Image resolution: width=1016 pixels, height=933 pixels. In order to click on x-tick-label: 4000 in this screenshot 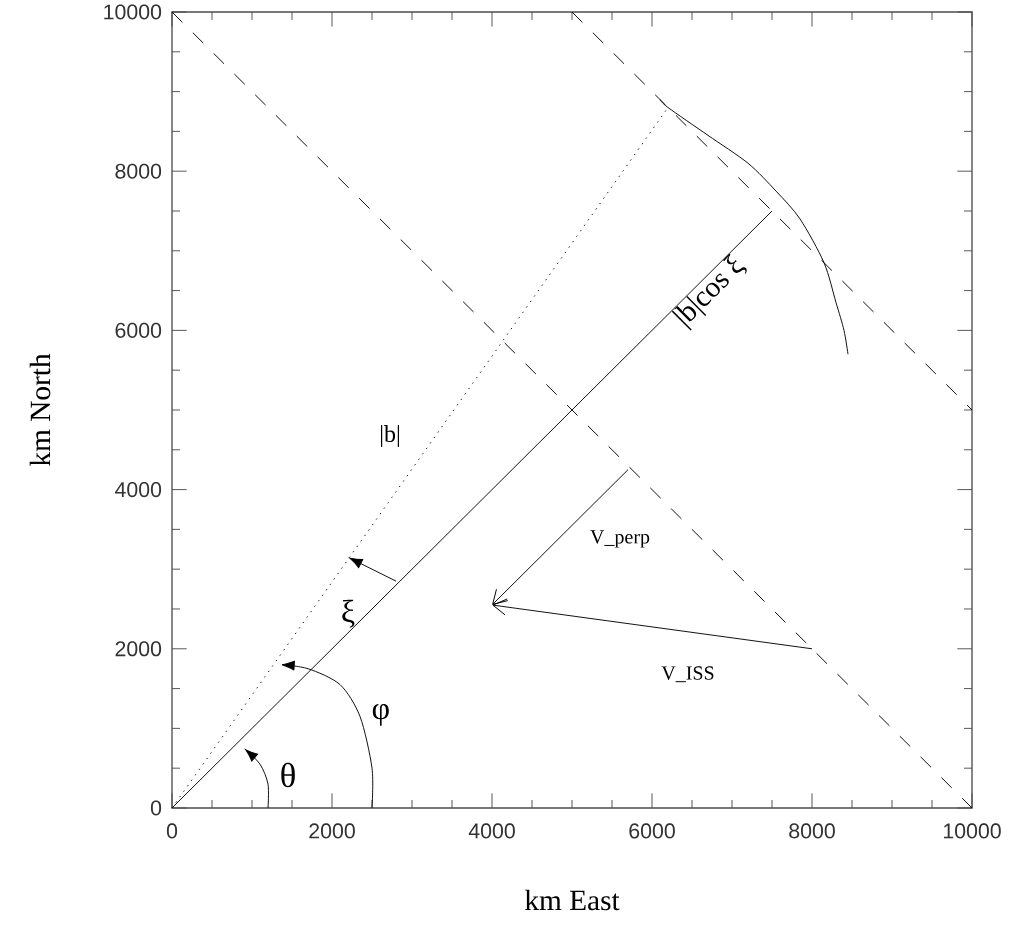, I will do `click(491, 831)`.